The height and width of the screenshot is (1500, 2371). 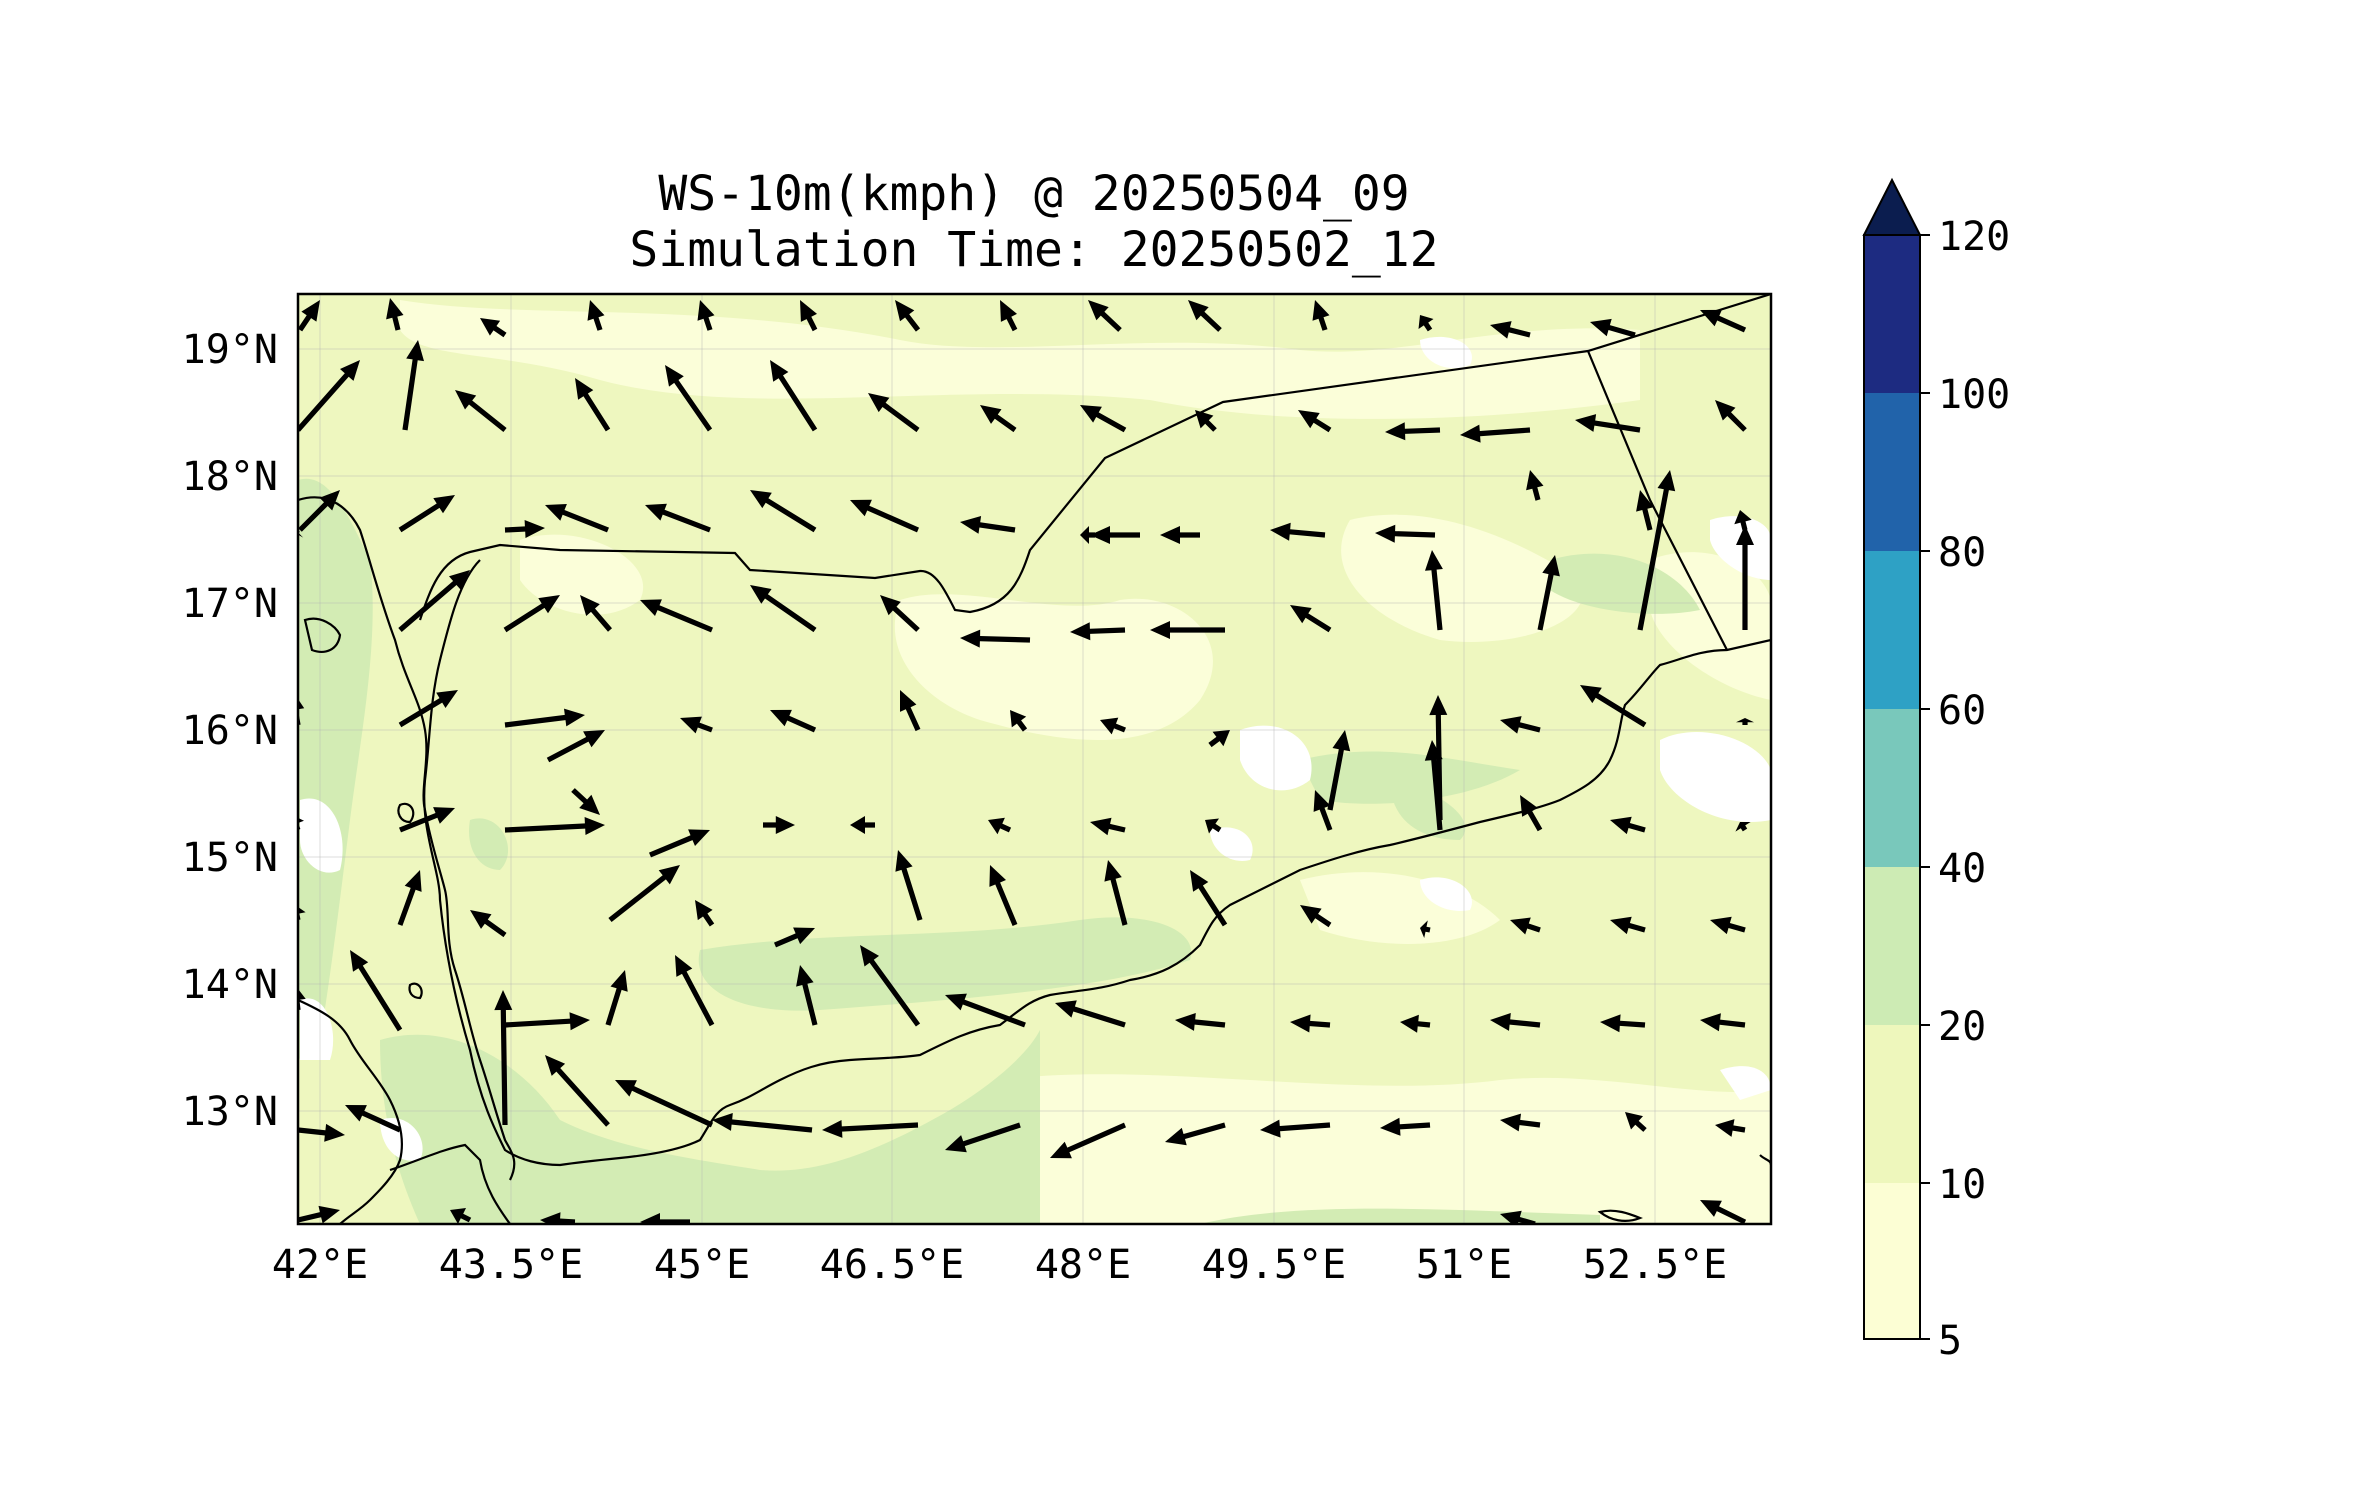 What do you see at coordinates (1083, 1265) in the screenshot?
I see `x-tick-label: 48°E` at bounding box center [1083, 1265].